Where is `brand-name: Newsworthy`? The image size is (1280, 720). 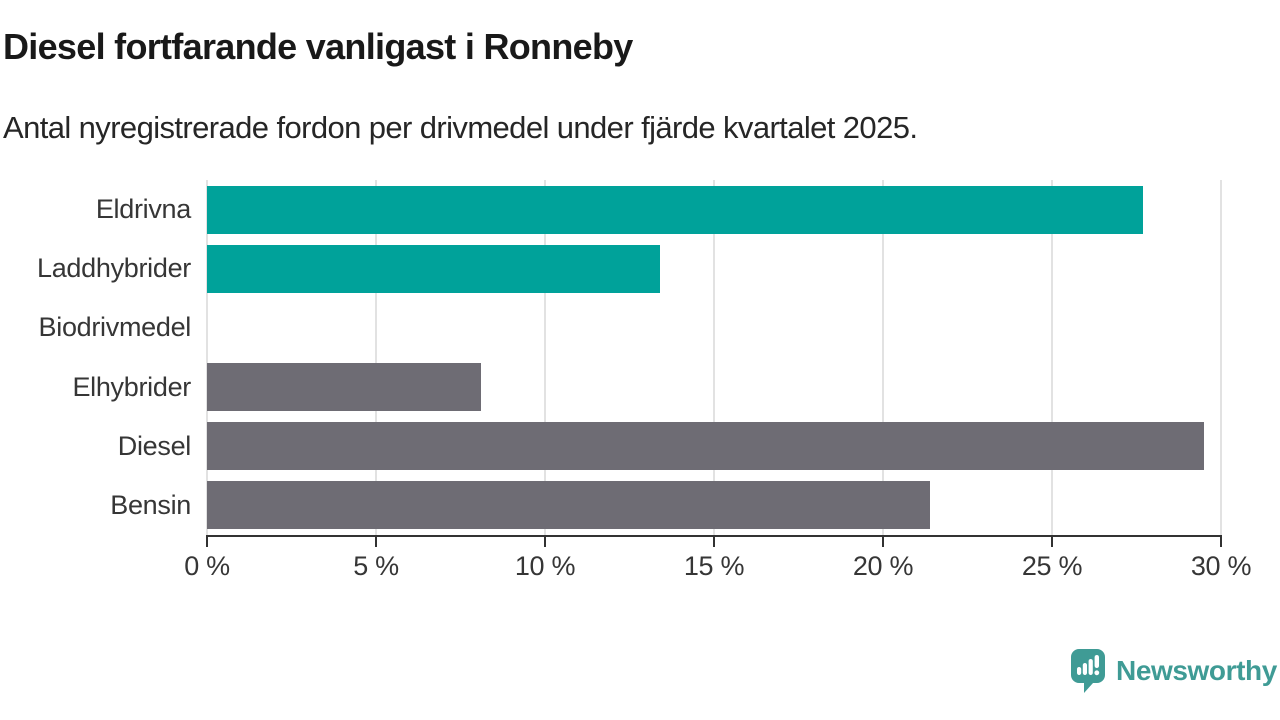 brand-name: Newsworthy is located at coordinates (1196, 670).